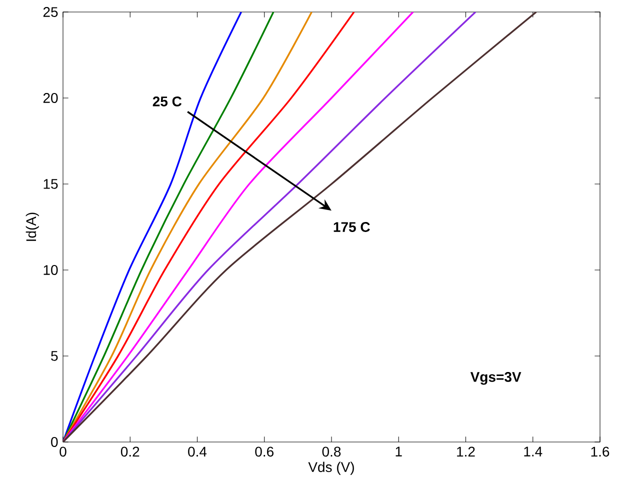  What do you see at coordinates (496, 378) in the screenshot?
I see `annotation: Vgs=3V` at bounding box center [496, 378].